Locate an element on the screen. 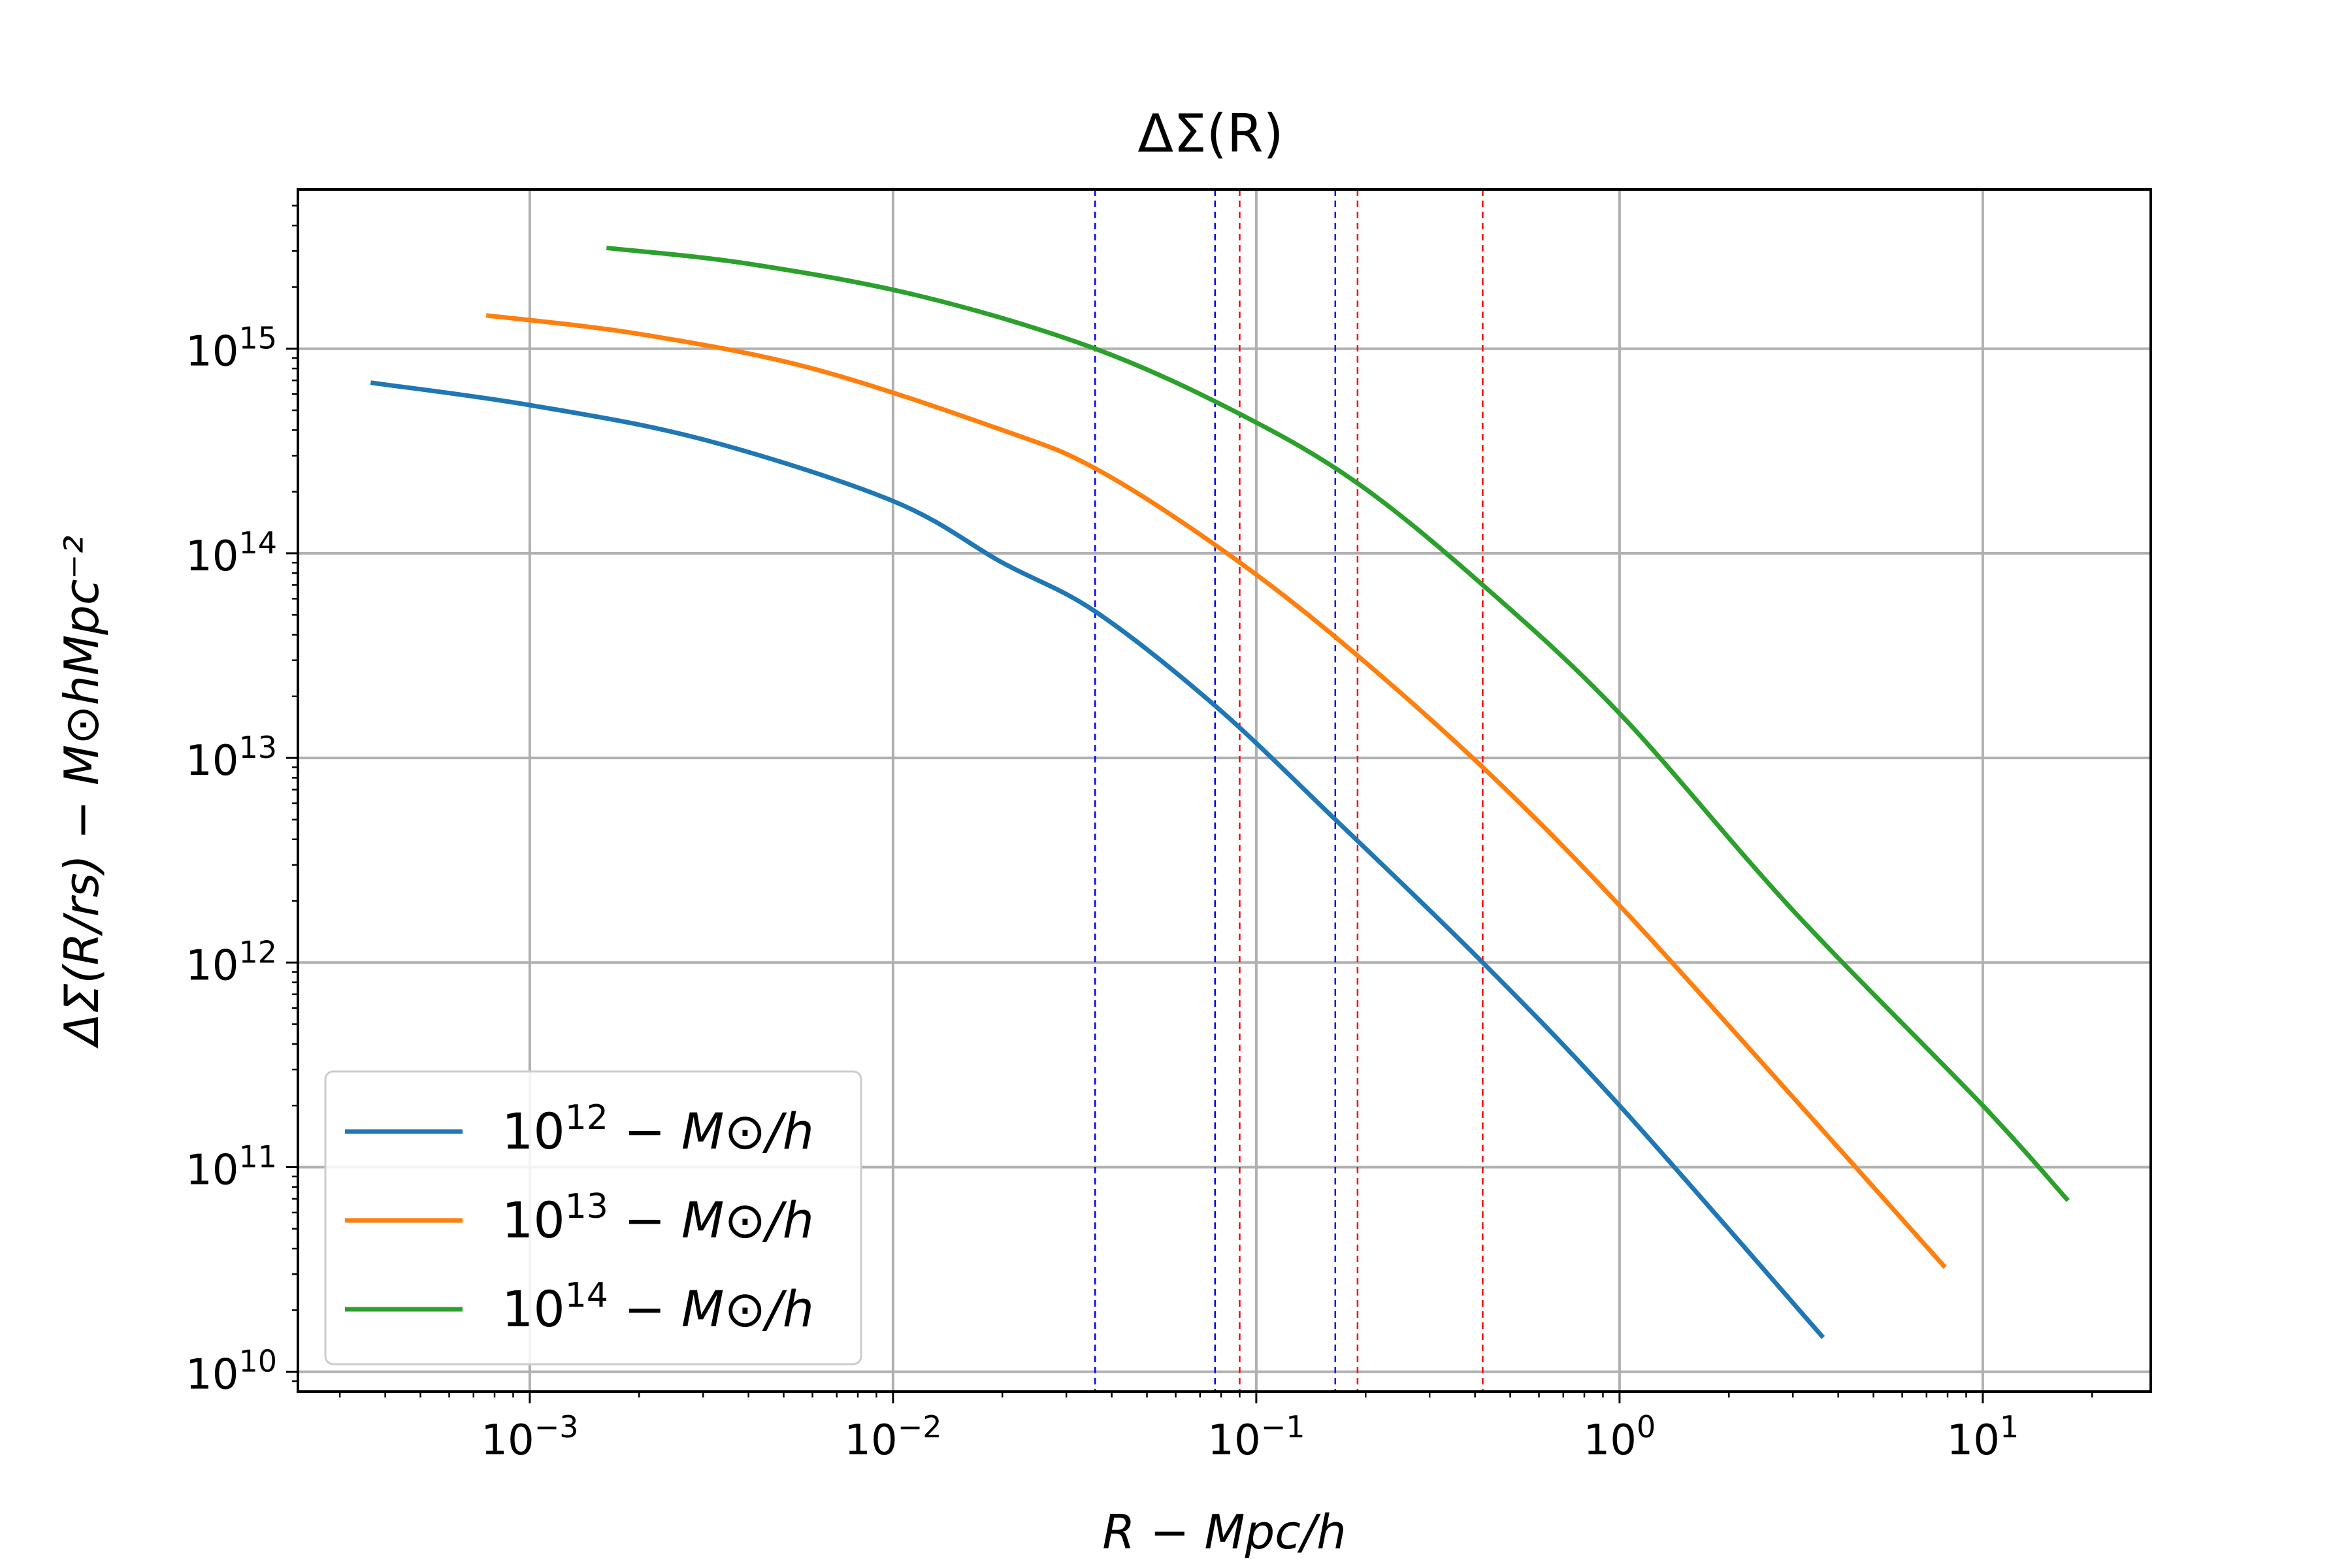 This screenshot has height=1568, width=2352. y-tick-label: 1010 is located at coordinates (231, 1371).